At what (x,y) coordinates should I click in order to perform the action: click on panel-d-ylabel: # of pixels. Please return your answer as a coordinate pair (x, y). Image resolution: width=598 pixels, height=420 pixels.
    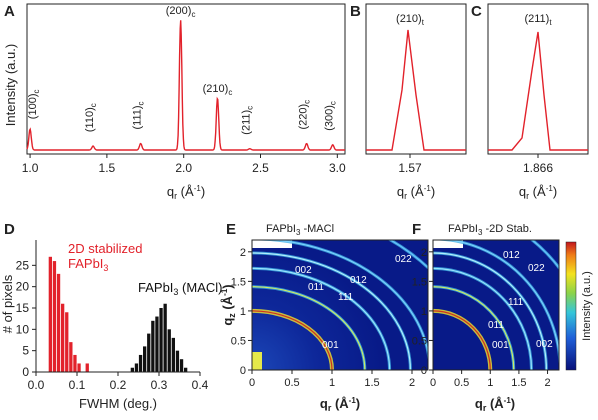
    Looking at the image, I should click on (7, 303).